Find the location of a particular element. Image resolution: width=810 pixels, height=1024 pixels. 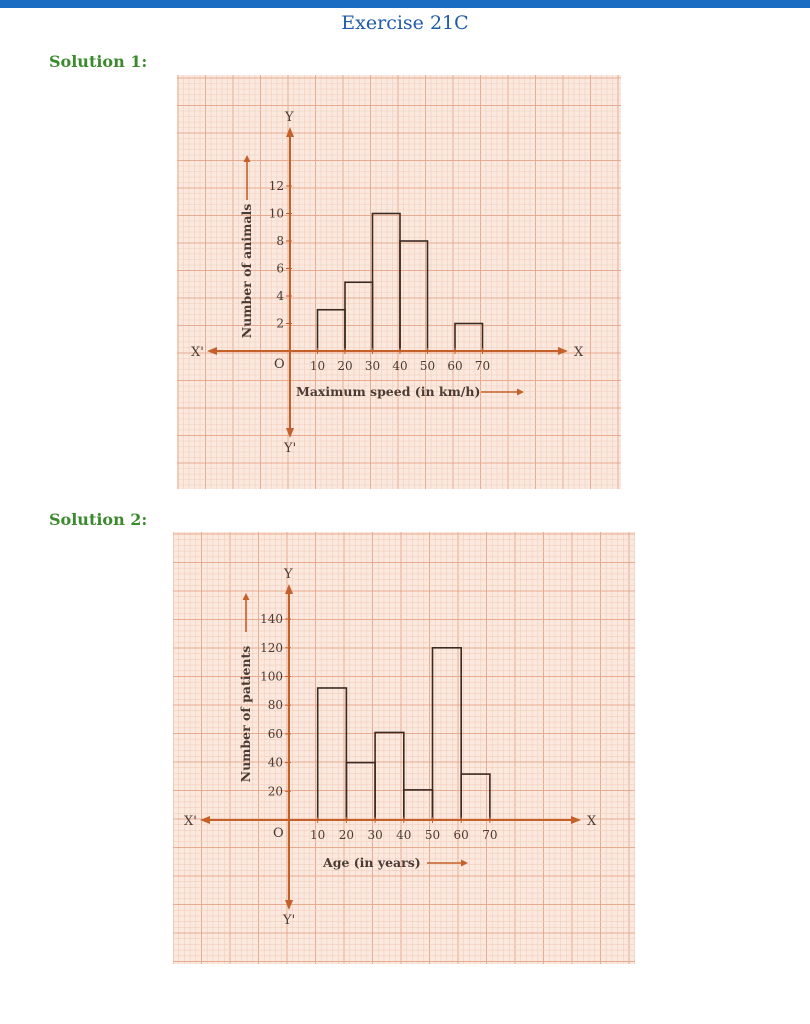

y-tick-label: 8 is located at coordinates (280, 241).